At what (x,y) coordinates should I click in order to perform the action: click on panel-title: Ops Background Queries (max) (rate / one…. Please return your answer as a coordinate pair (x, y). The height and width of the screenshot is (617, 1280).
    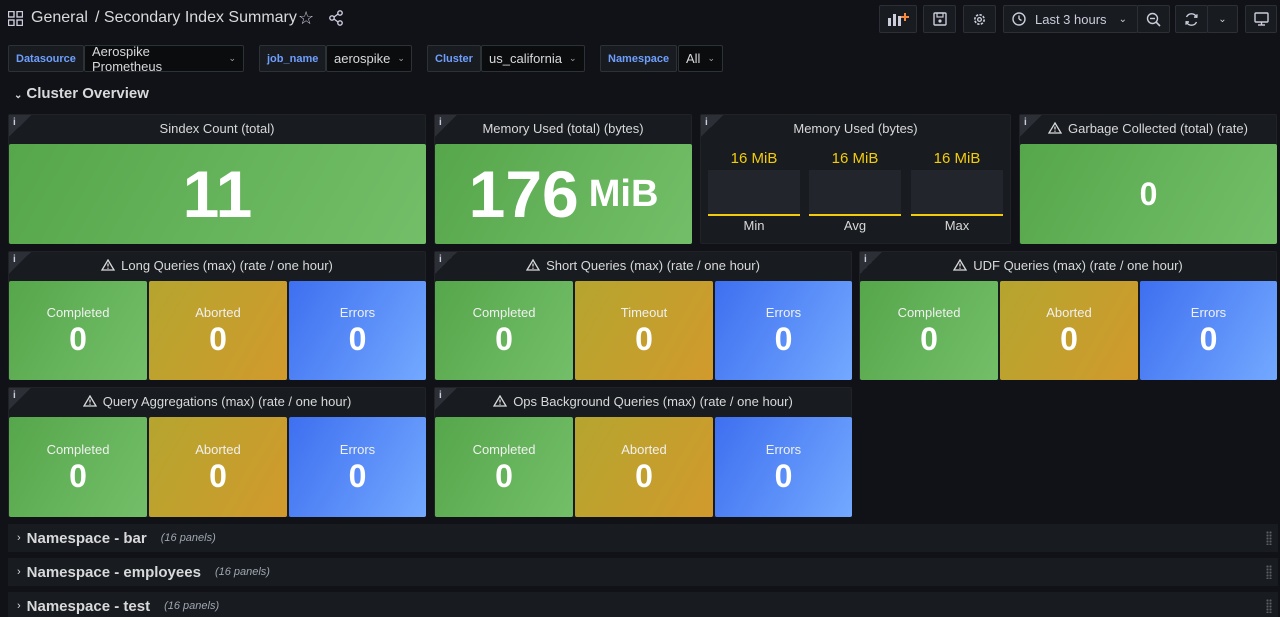
    Looking at the image, I should click on (643, 401).